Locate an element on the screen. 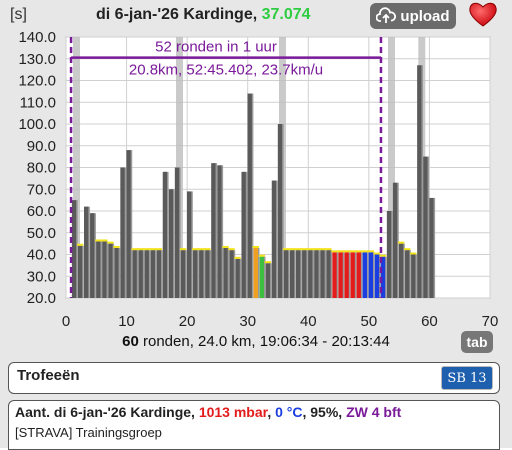 This screenshot has width=512, height=450. tab-button: tab is located at coordinates (477, 342).